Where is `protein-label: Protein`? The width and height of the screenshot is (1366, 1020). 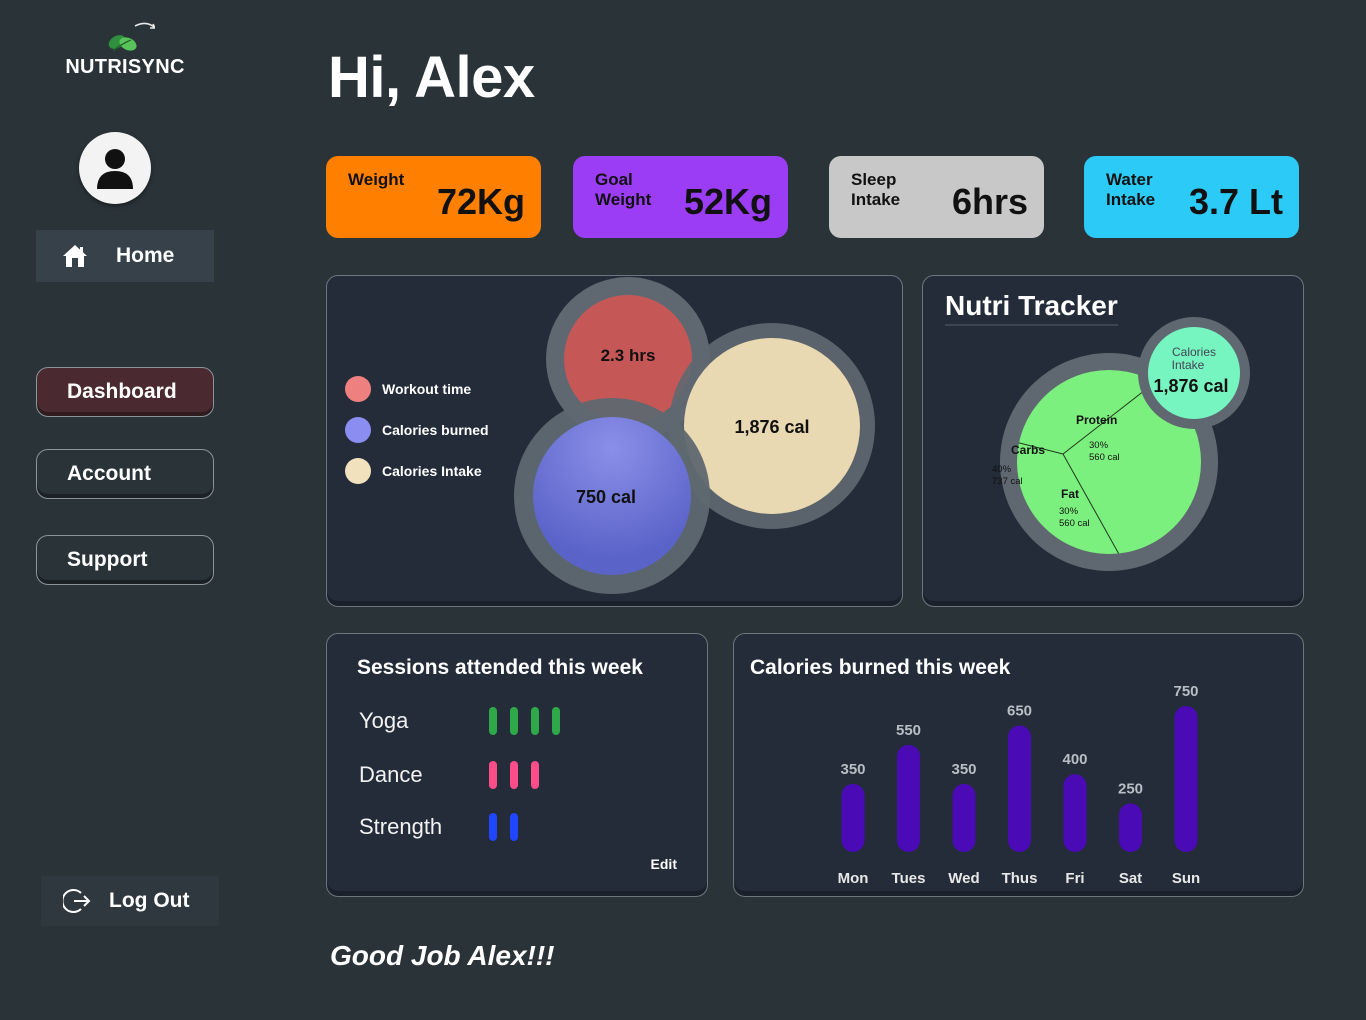 protein-label: Protein is located at coordinates (1096, 420).